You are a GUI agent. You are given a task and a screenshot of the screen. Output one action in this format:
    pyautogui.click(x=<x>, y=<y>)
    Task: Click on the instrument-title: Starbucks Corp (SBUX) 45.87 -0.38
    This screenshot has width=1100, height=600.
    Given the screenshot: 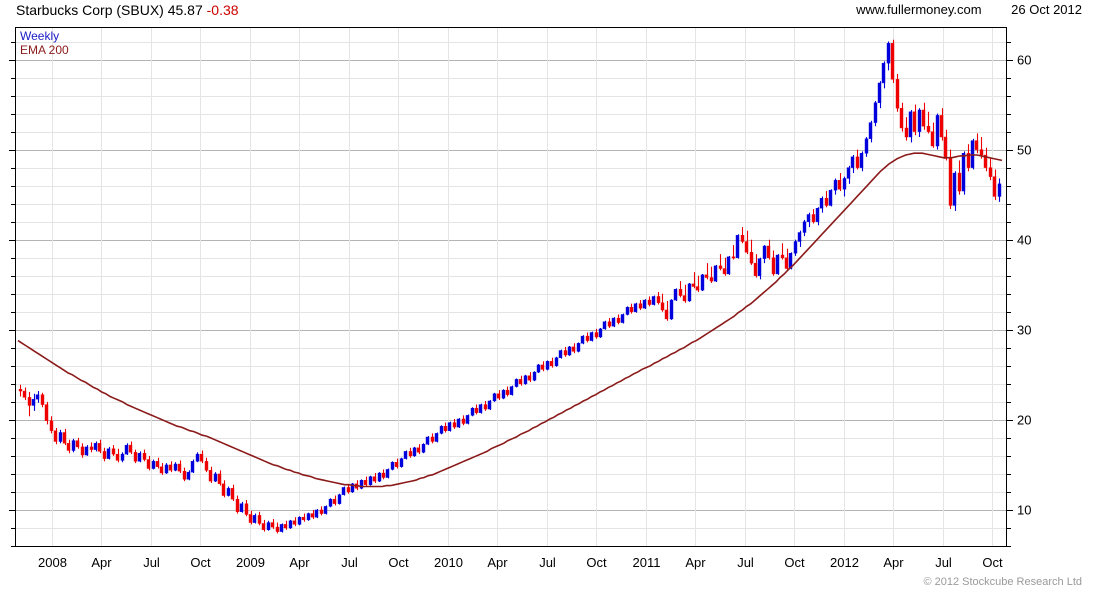 What is the action you would take?
    pyautogui.click(x=127, y=10)
    